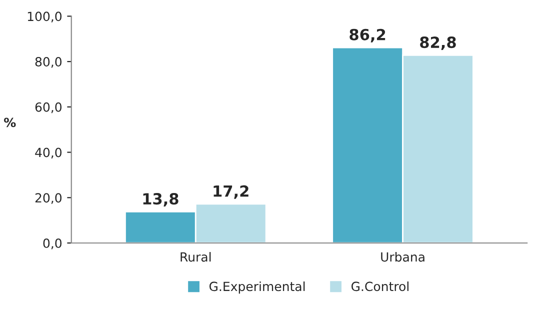 This screenshot has width=549, height=324. I want to click on y-tick-label: 20,0, so click(48, 198).